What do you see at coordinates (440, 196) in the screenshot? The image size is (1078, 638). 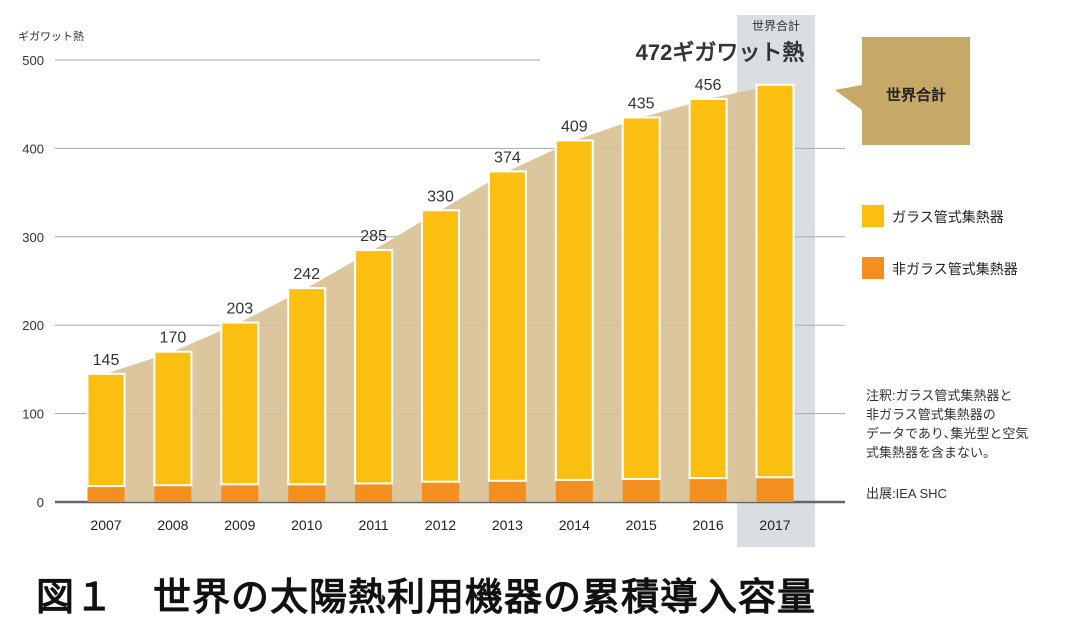 I see `data-label: 330` at bounding box center [440, 196].